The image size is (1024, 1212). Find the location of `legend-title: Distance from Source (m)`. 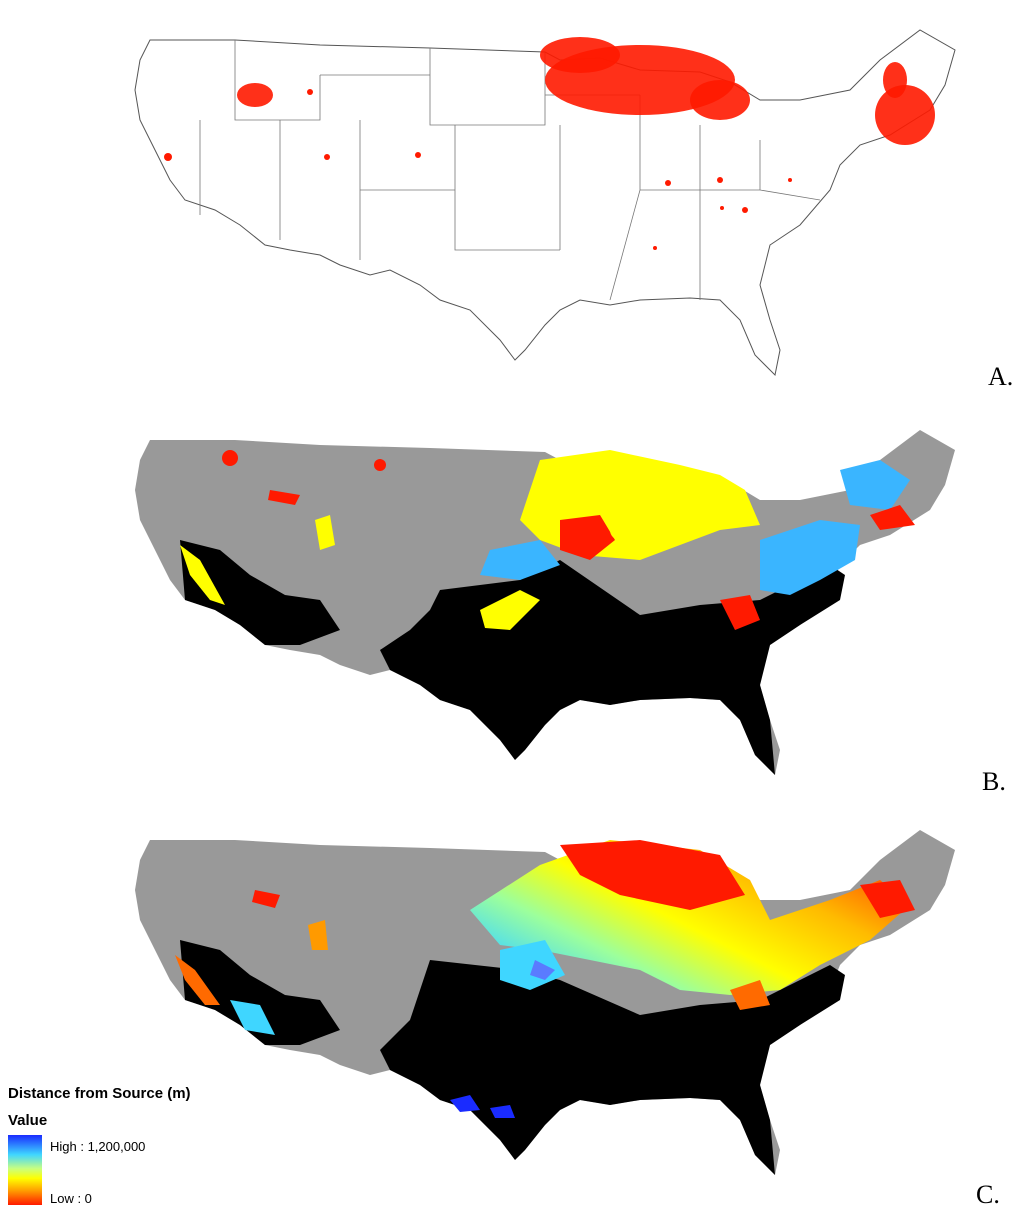

legend-title: Distance from Source (m) is located at coordinates (99, 1093).